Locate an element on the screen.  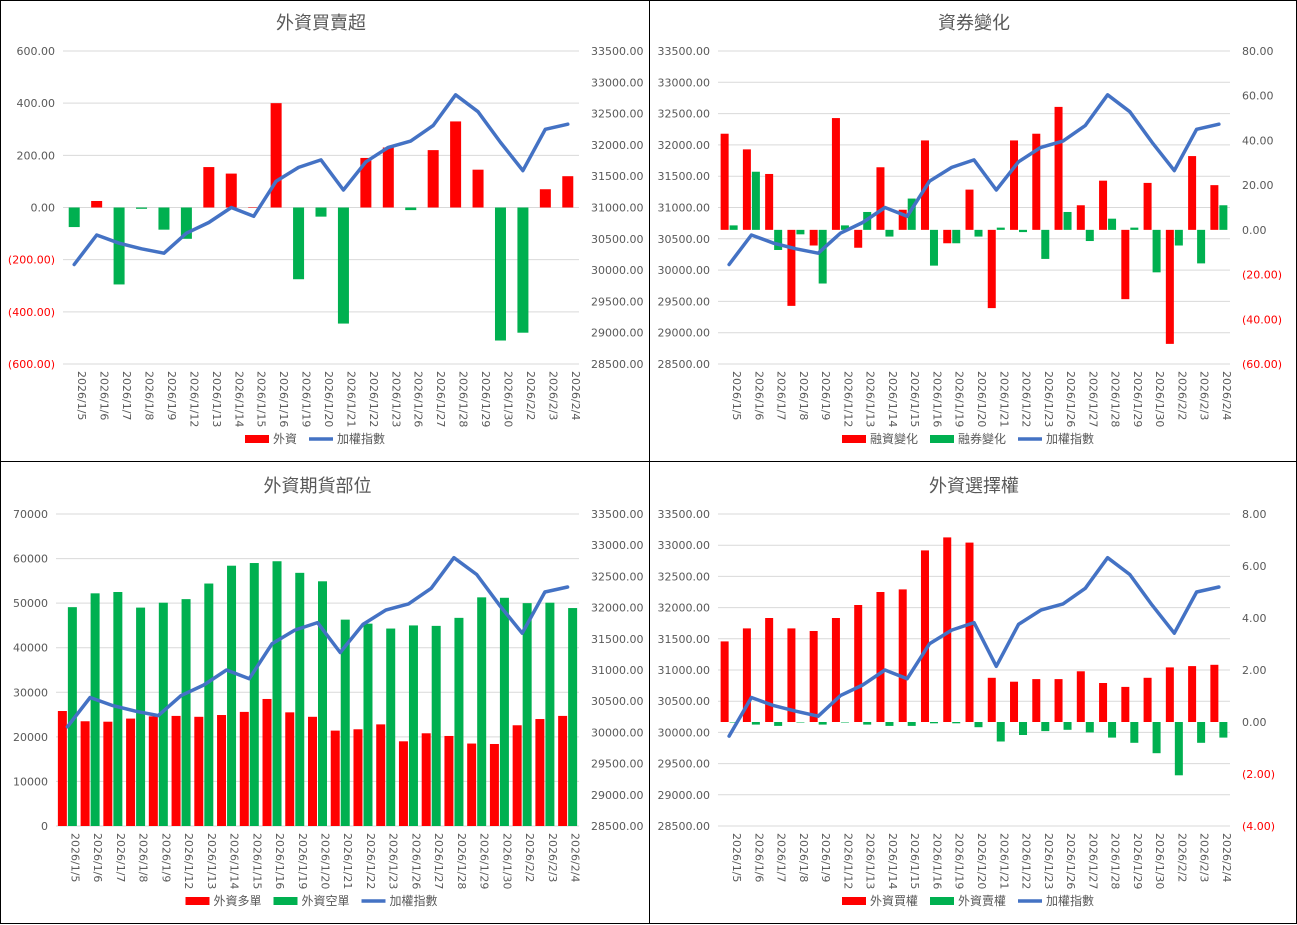
bar-外資空單-10 is located at coordinates (300, 699).